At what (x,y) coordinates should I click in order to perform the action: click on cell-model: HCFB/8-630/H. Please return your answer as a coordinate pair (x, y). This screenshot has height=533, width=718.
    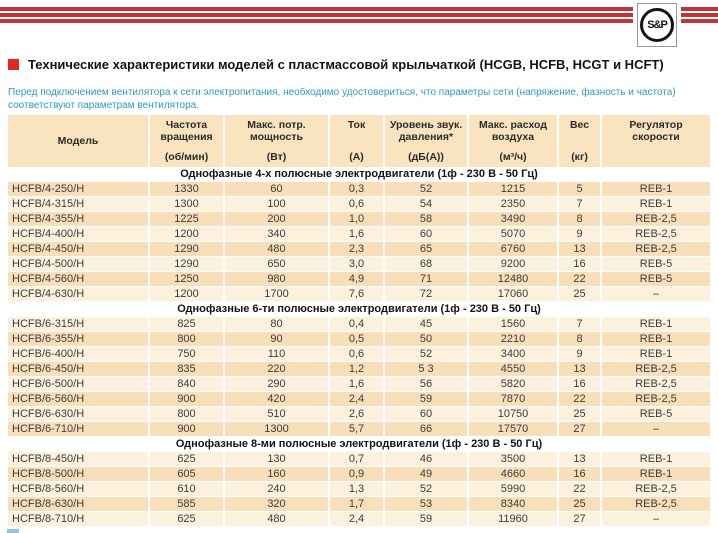
    Looking at the image, I should click on (78, 504).